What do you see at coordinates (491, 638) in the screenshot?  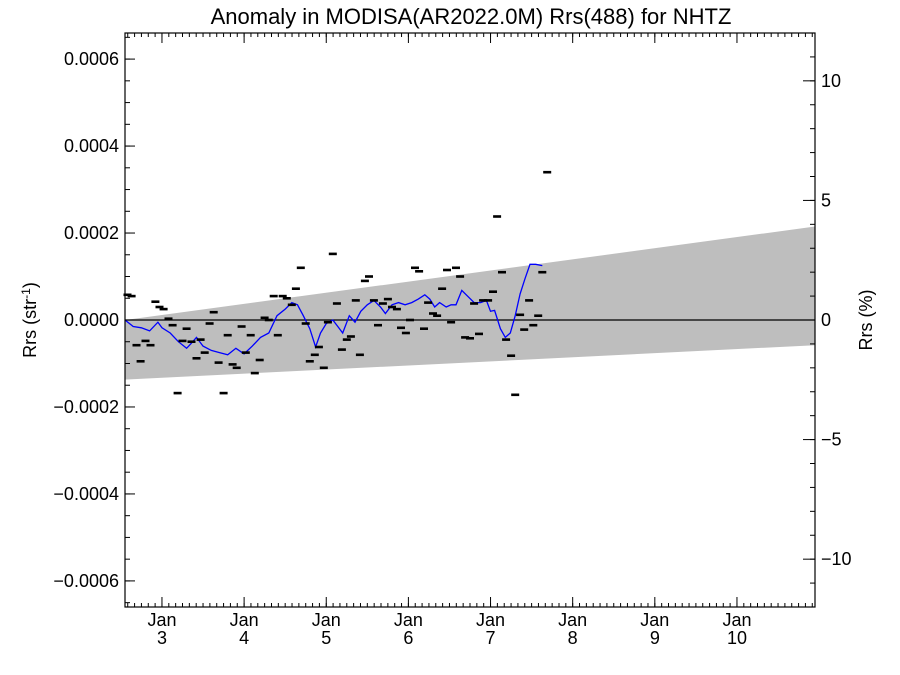 I see `x-tick-year: 7` at bounding box center [491, 638].